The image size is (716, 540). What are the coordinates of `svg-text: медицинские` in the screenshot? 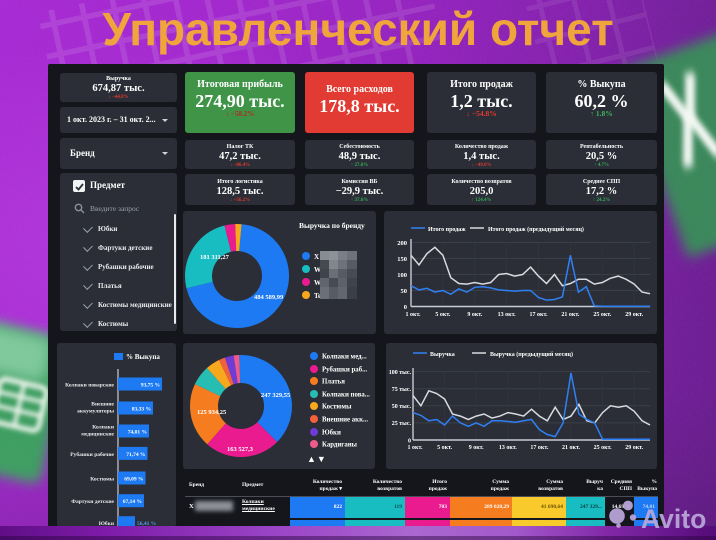 It's located at (97, 435).